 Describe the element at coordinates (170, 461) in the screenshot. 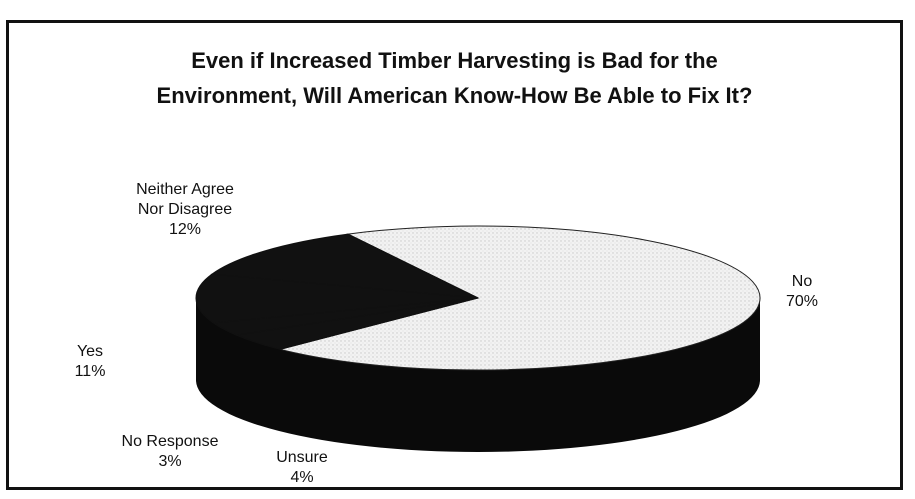

I see `label-no-response-pct: 3%` at that location.